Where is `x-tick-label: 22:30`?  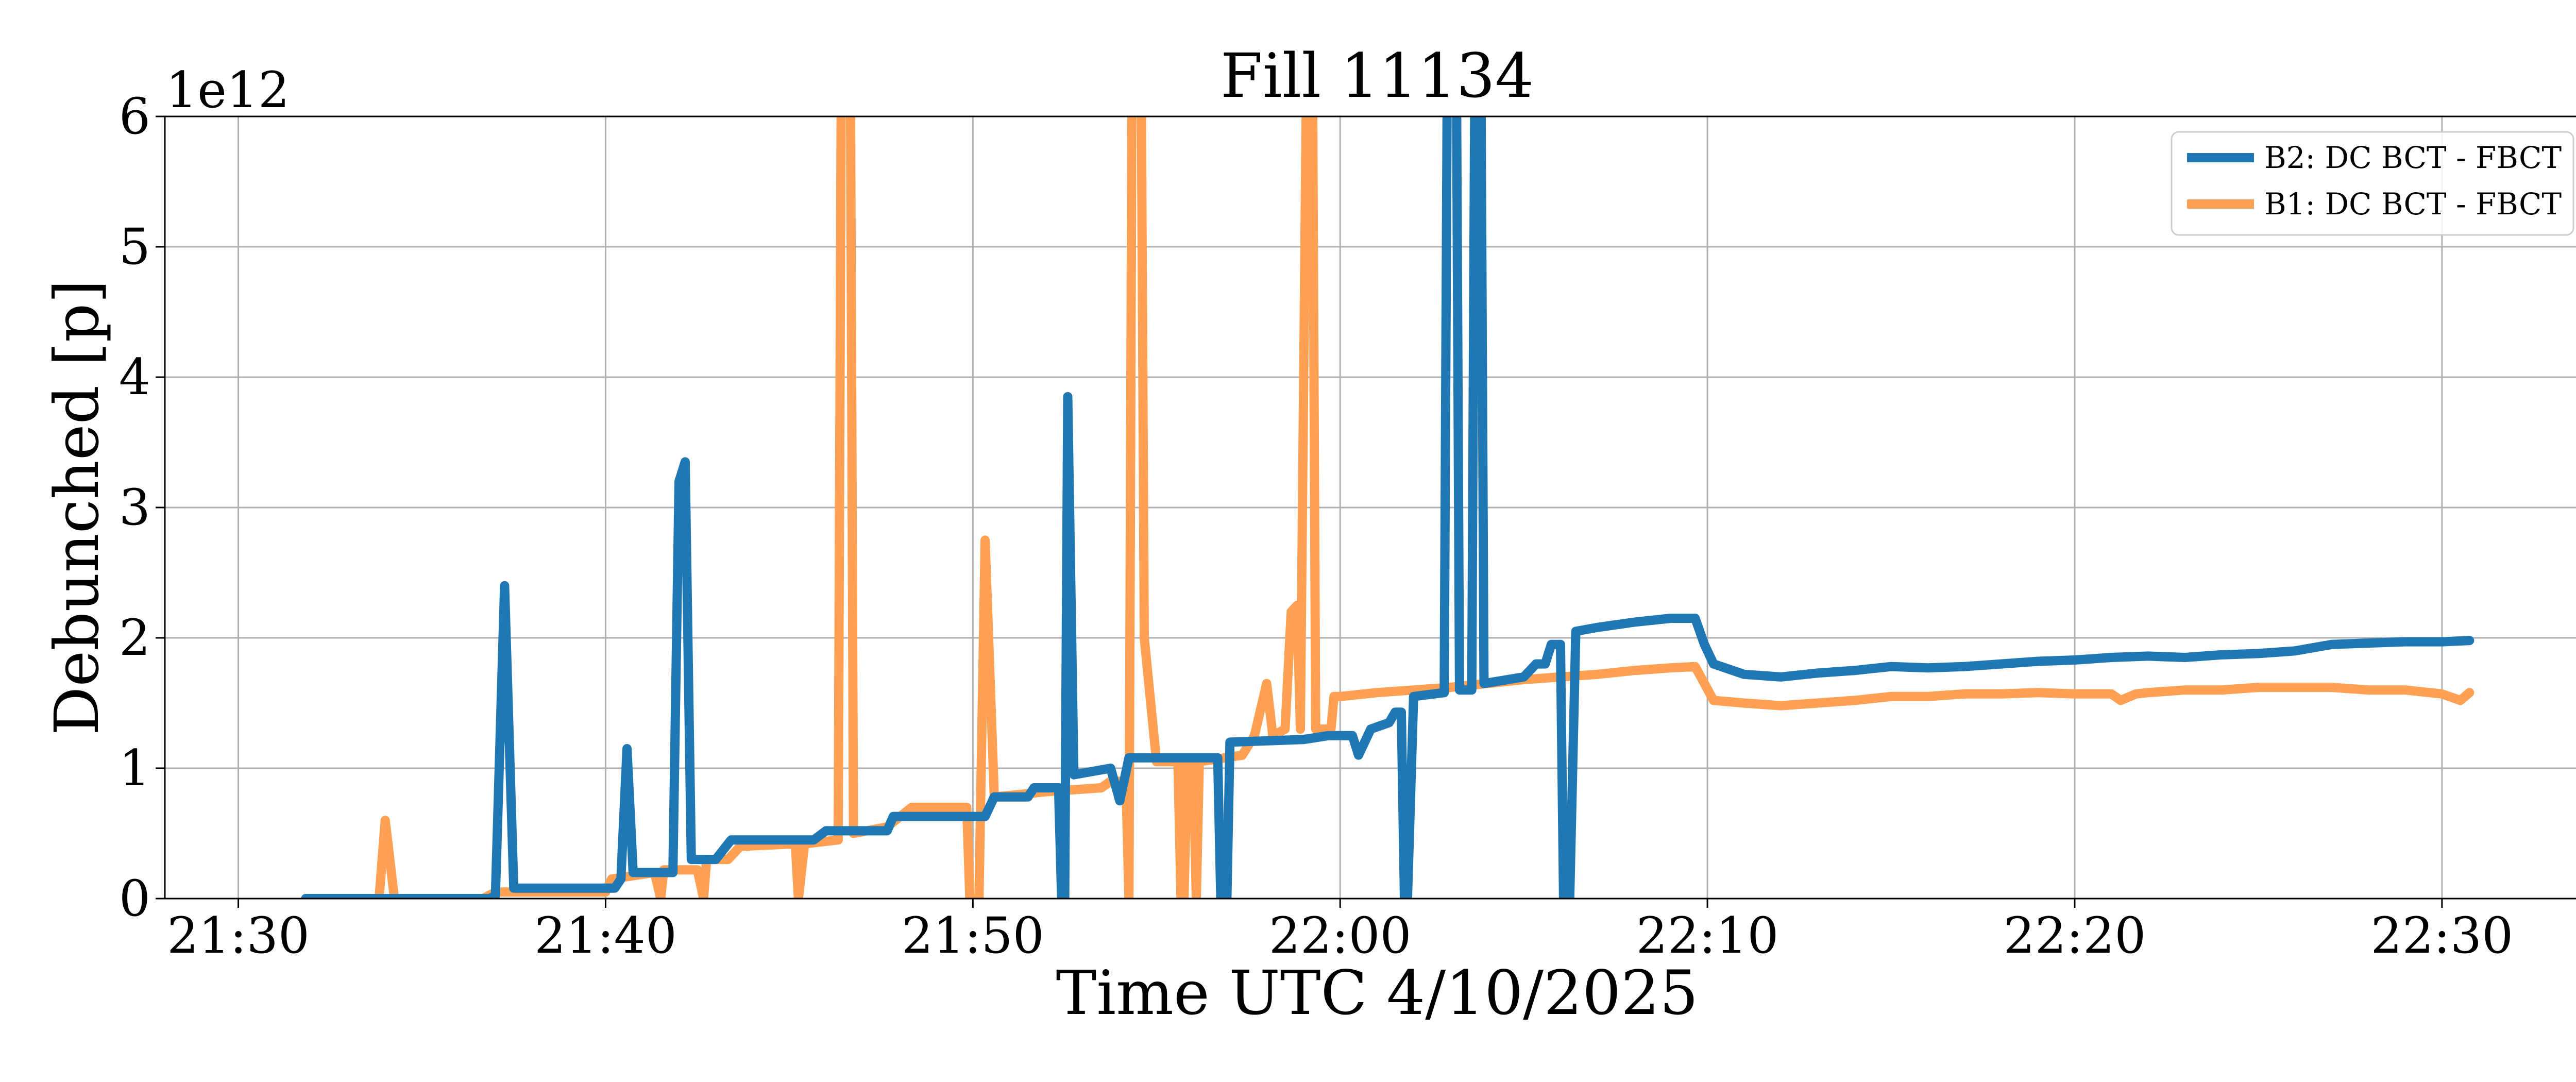
x-tick-label: 22:30 is located at coordinates (2442, 936).